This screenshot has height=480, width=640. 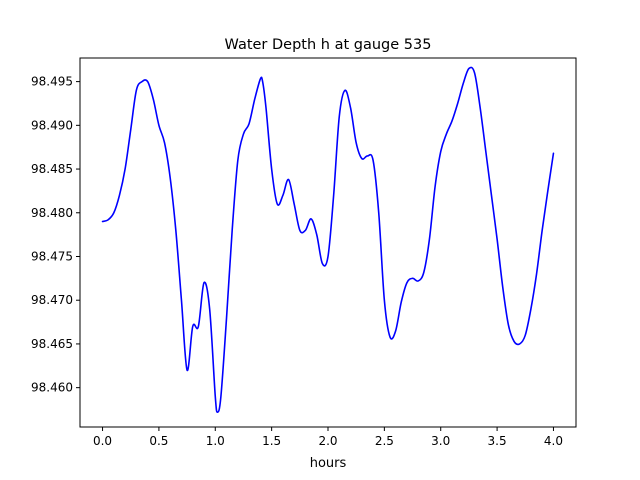 I want to click on x-axis-ticks: 0.0 0.5 1.0 1.5 2.0 2.5 3.0 3.5 4.0, so click(x=328, y=437).